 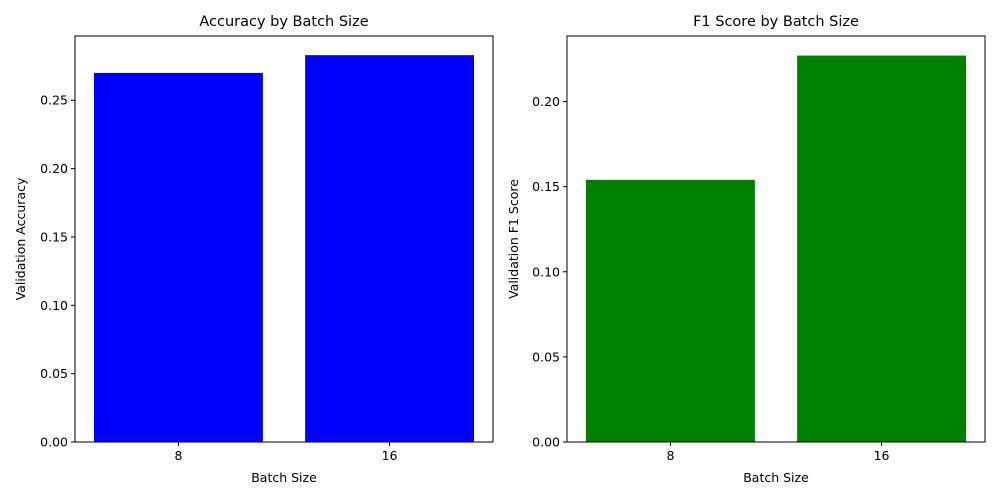 What do you see at coordinates (283, 22) in the screenshot?
I see `chart-title: Accuracy by Batch Size` at bounding box center [283, 22].